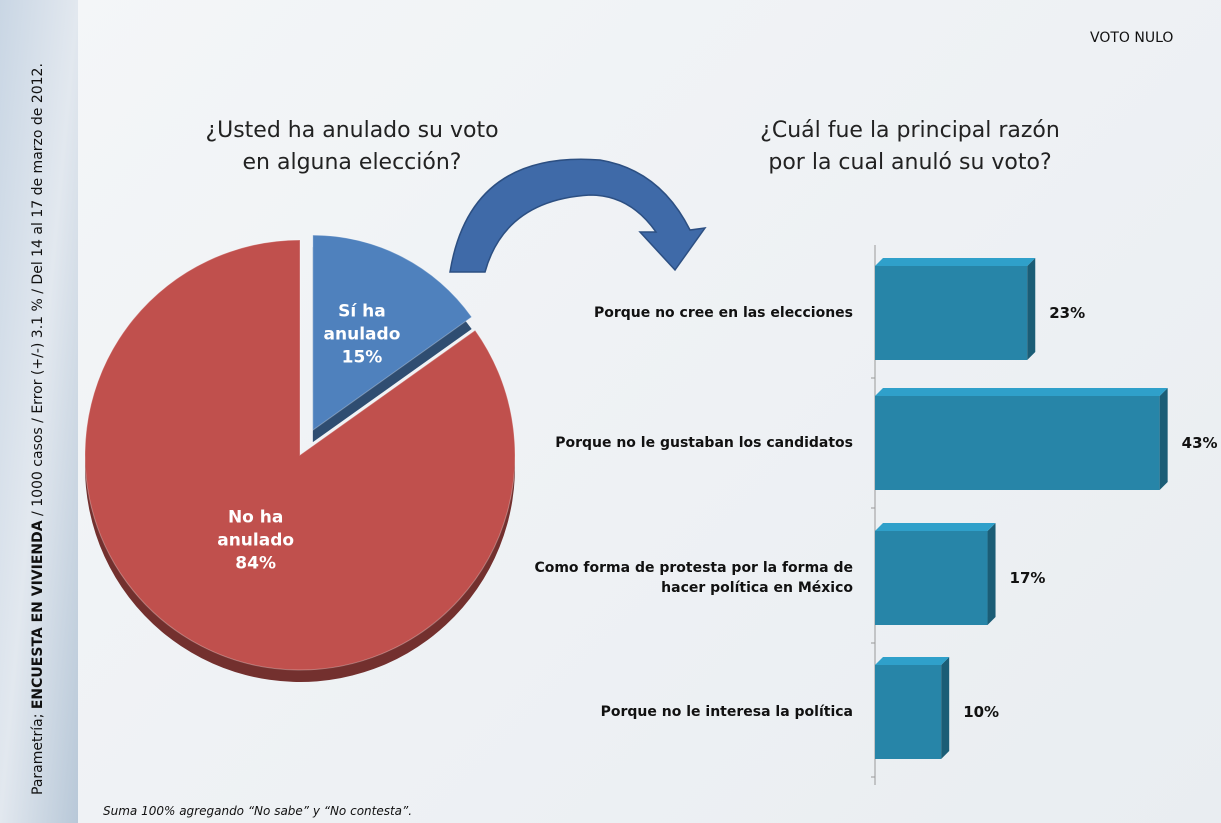 This screenshot has height=823, width=1221. I want to click on bar-value-label: 43%, so click(1199, 443).